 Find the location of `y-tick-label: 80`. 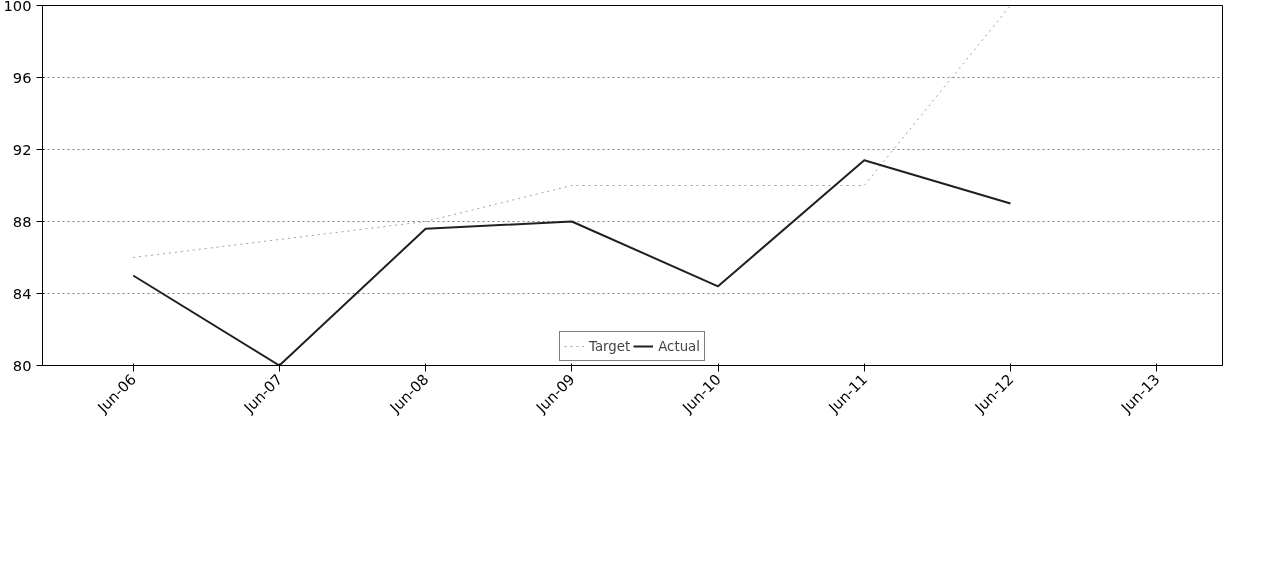

y-tick-label: 80 is located at coordinates (22, 365).